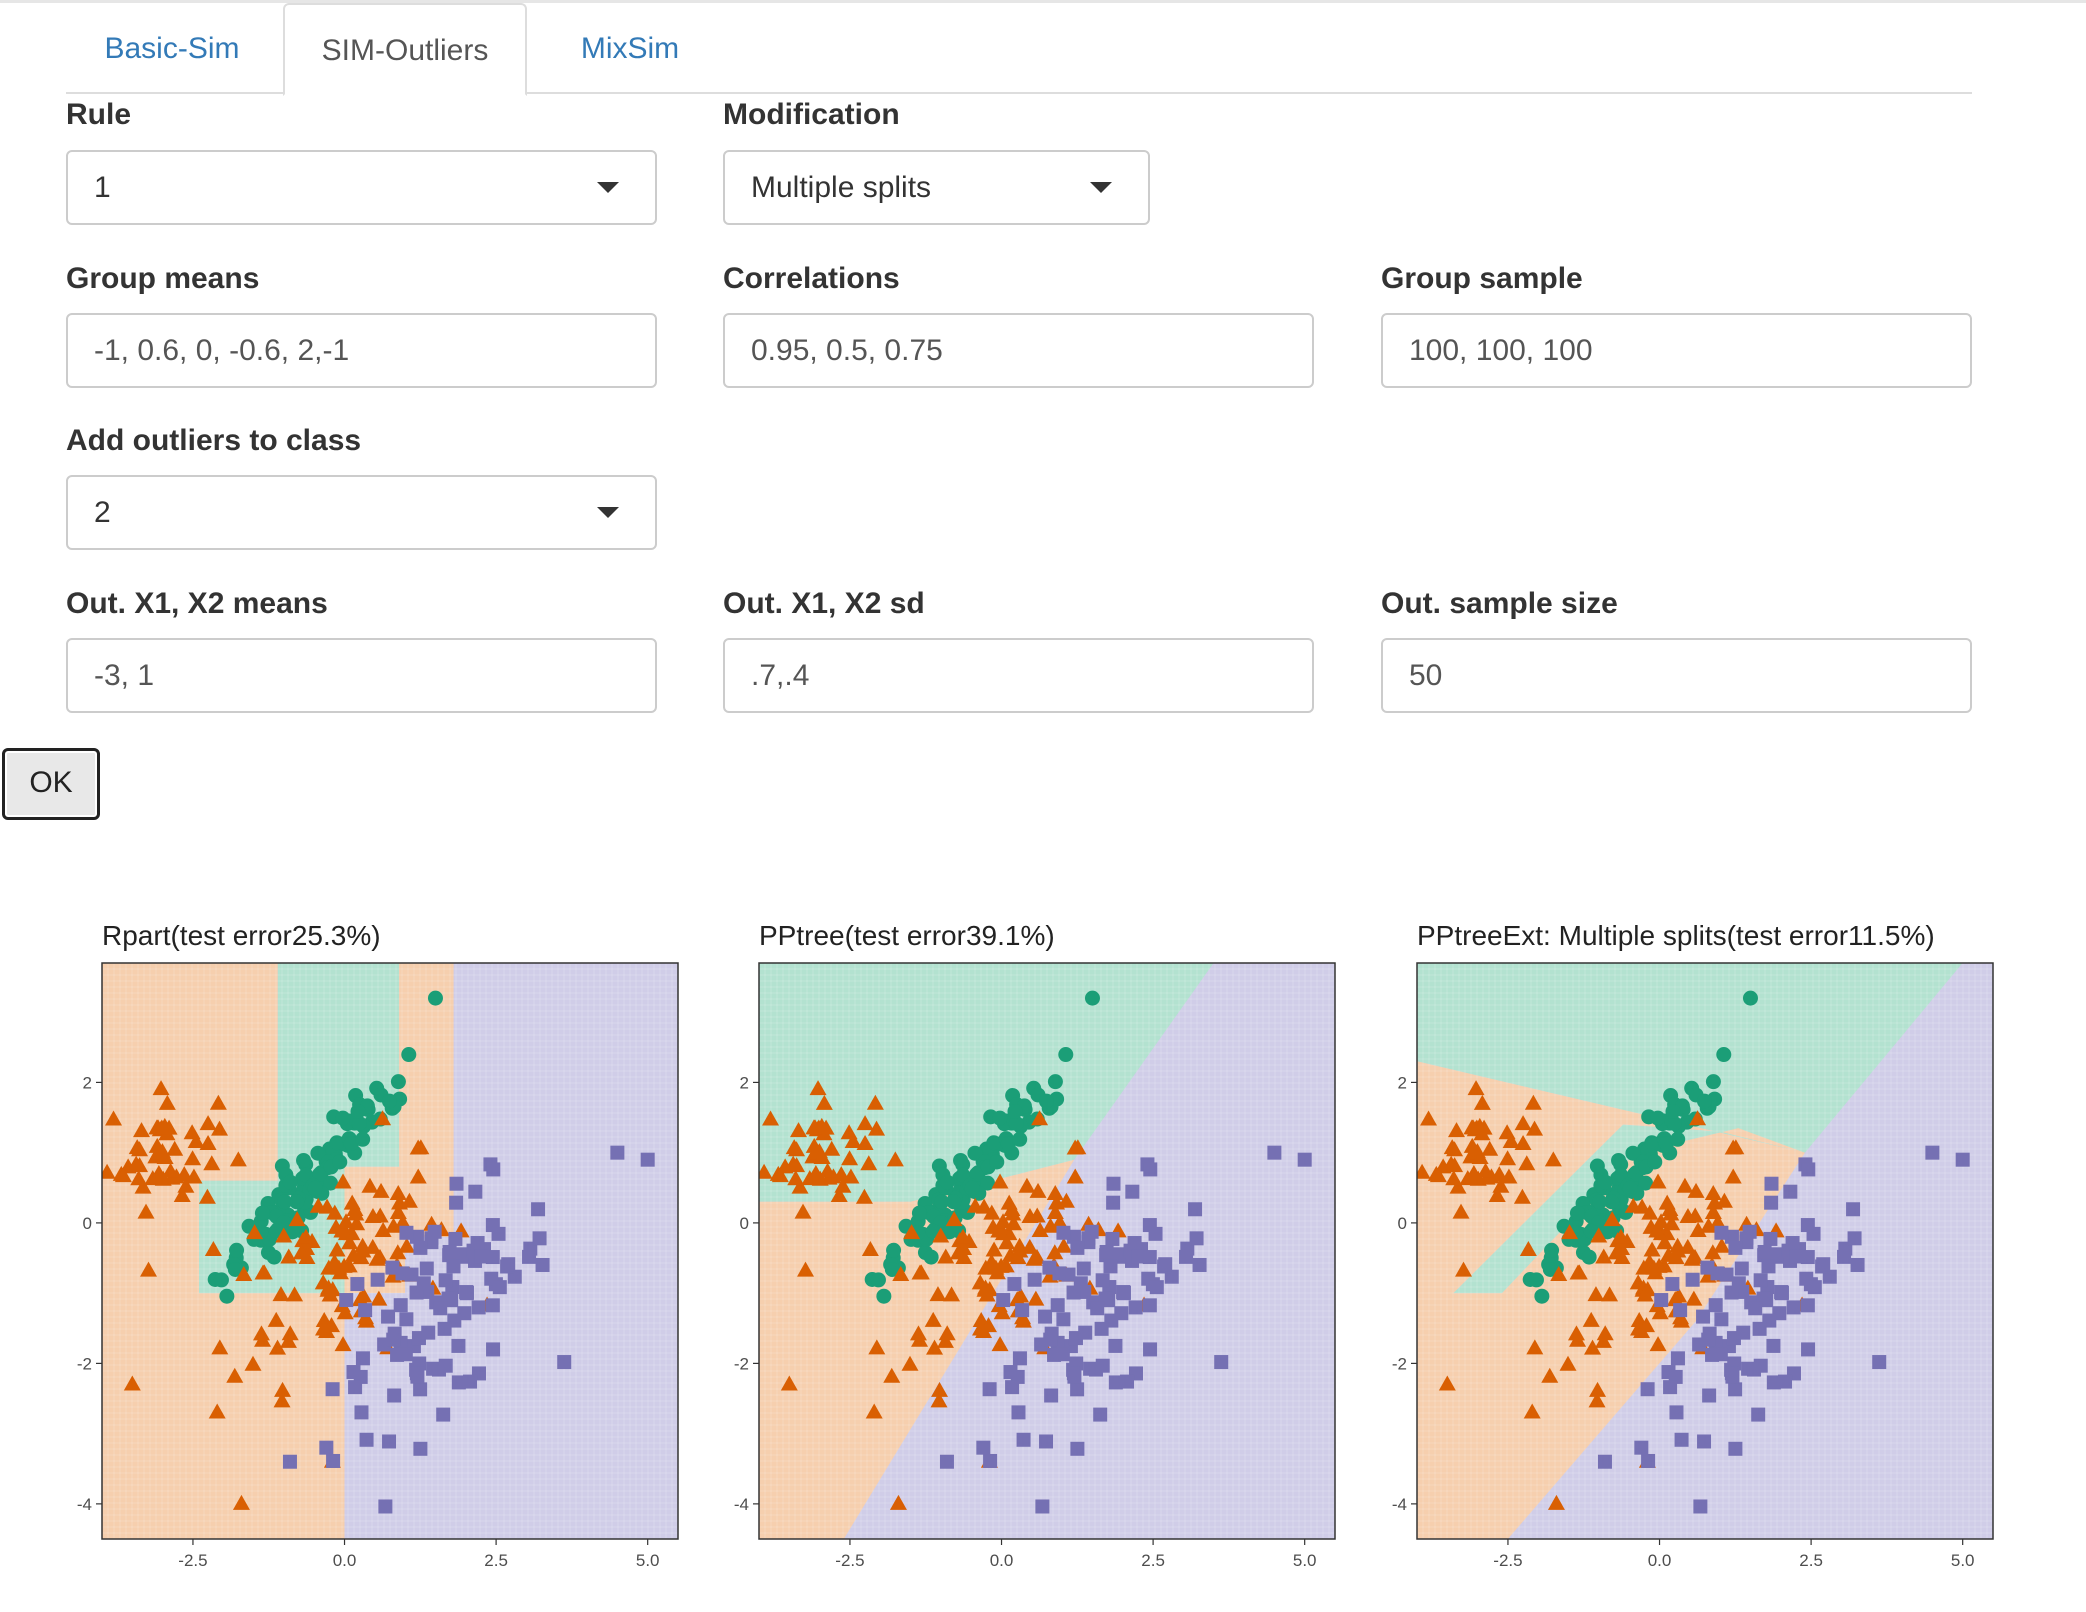 The image size is (2086, 1612). What do you see at coordinates (1018, 675) in the screenshot?
I see `out-sd-input: .7,.4` at bounding box center [1018, 675].